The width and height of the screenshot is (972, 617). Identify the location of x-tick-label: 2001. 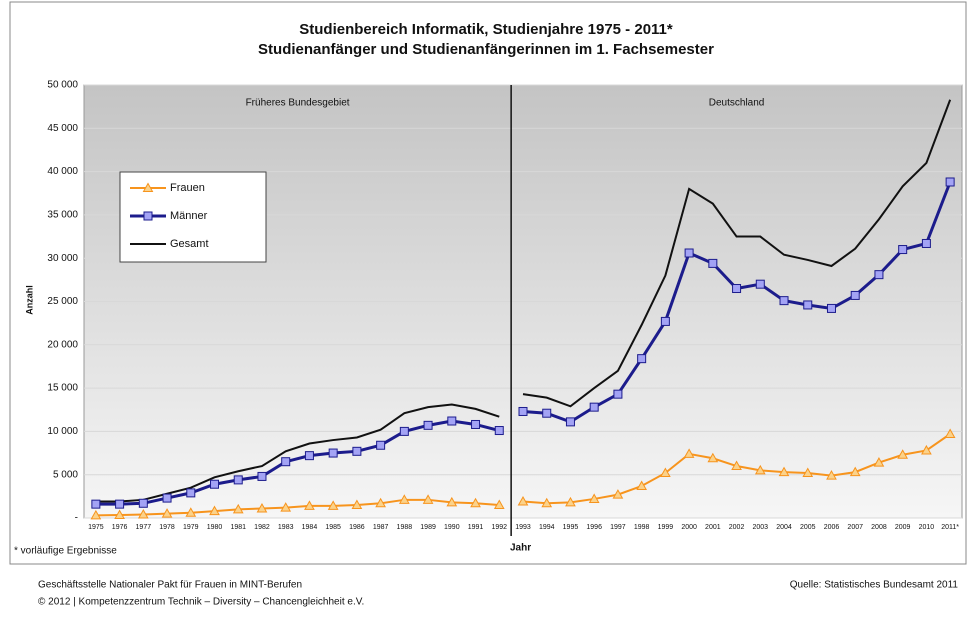
(713, 527).